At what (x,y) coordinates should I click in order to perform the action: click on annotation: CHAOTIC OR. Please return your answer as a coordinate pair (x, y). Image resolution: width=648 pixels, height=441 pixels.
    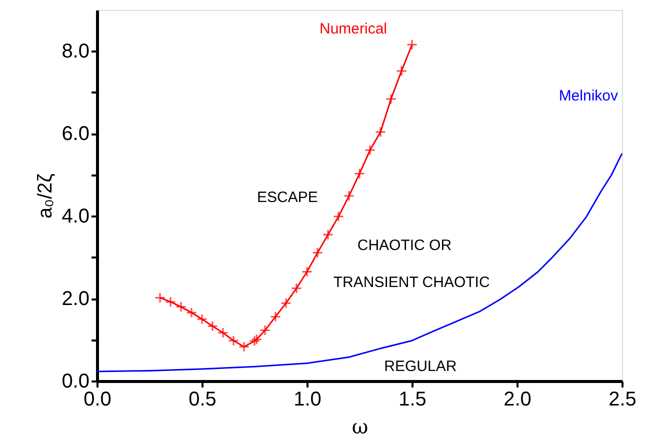
    Looking at the image, I should click on (404, 245).